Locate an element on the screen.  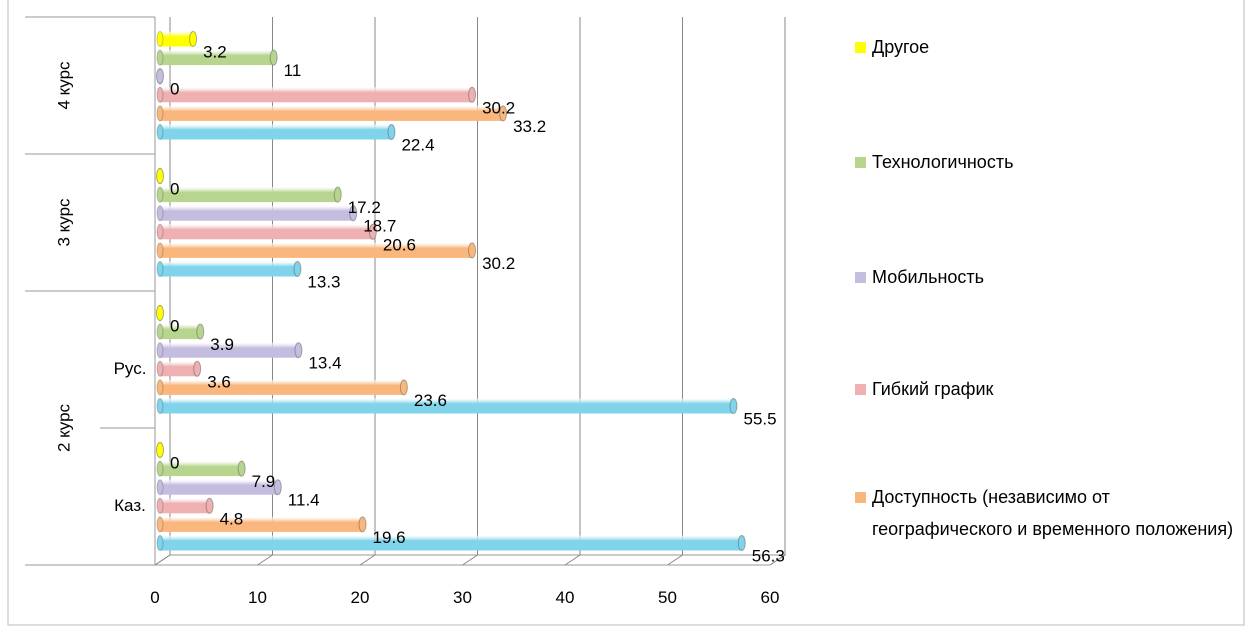
value-label: 33.2 is located at coordinates (529, 126).